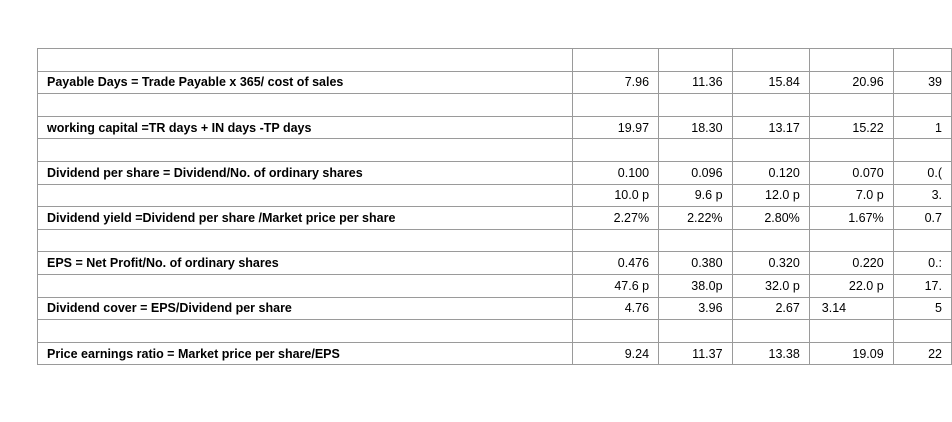 The image size is (952, 422). I want to click on row-label-cell: Dividend cover = EPS/Dividend per share, so click(305, 308).